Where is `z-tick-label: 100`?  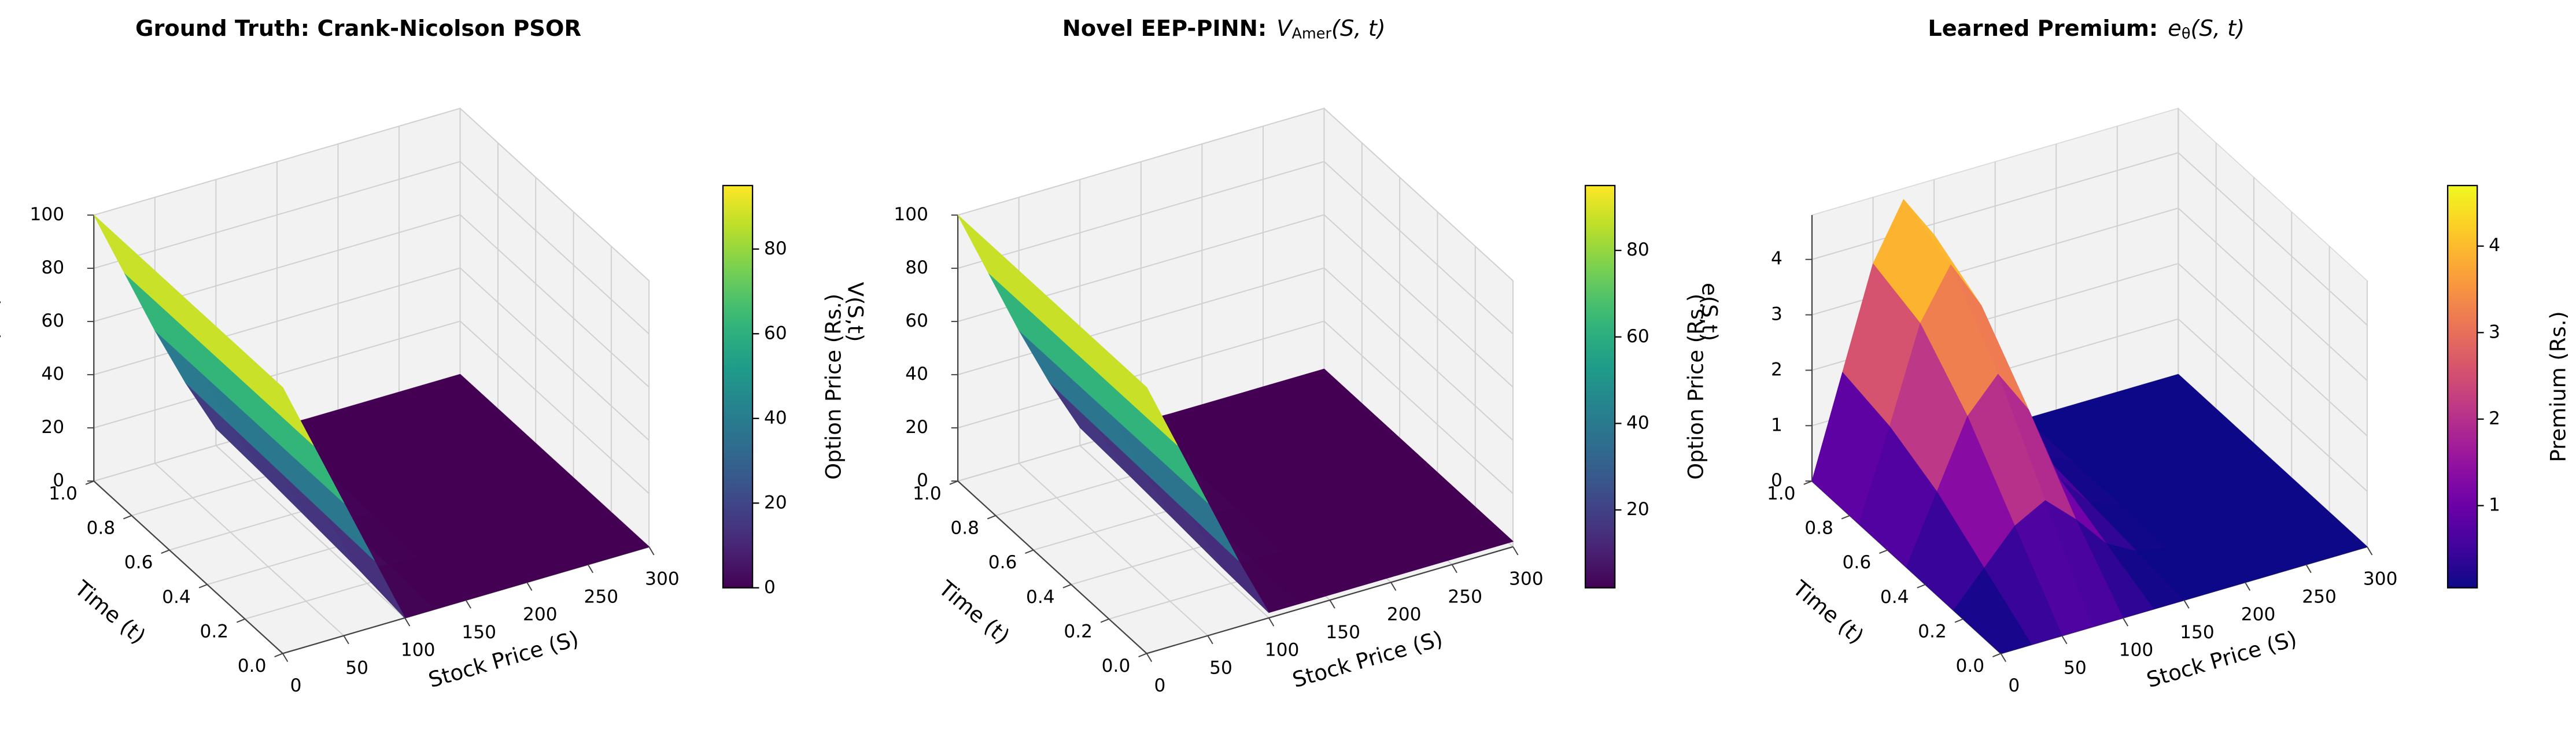
z-tick-label: 100 is located at coordinates (47, 214).